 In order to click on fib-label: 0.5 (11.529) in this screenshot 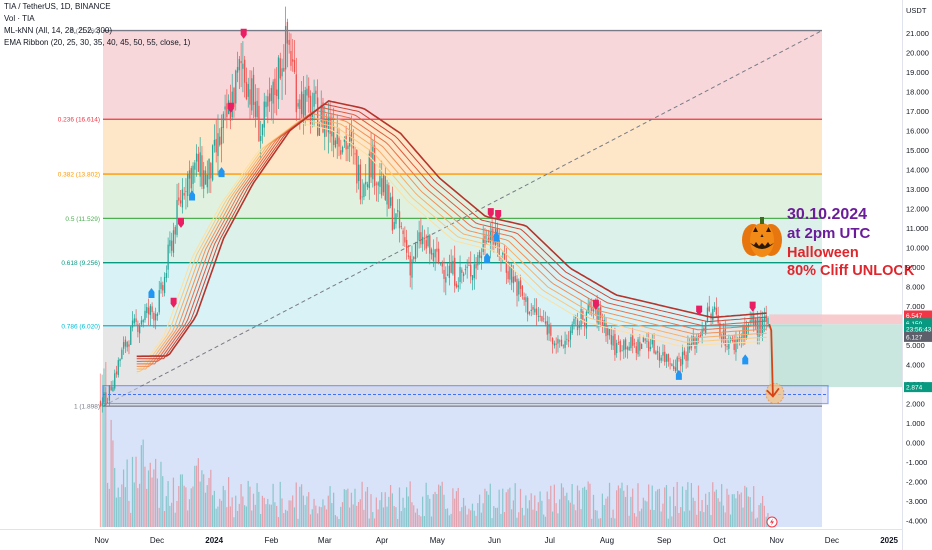, I will do `click(82, 219)`.